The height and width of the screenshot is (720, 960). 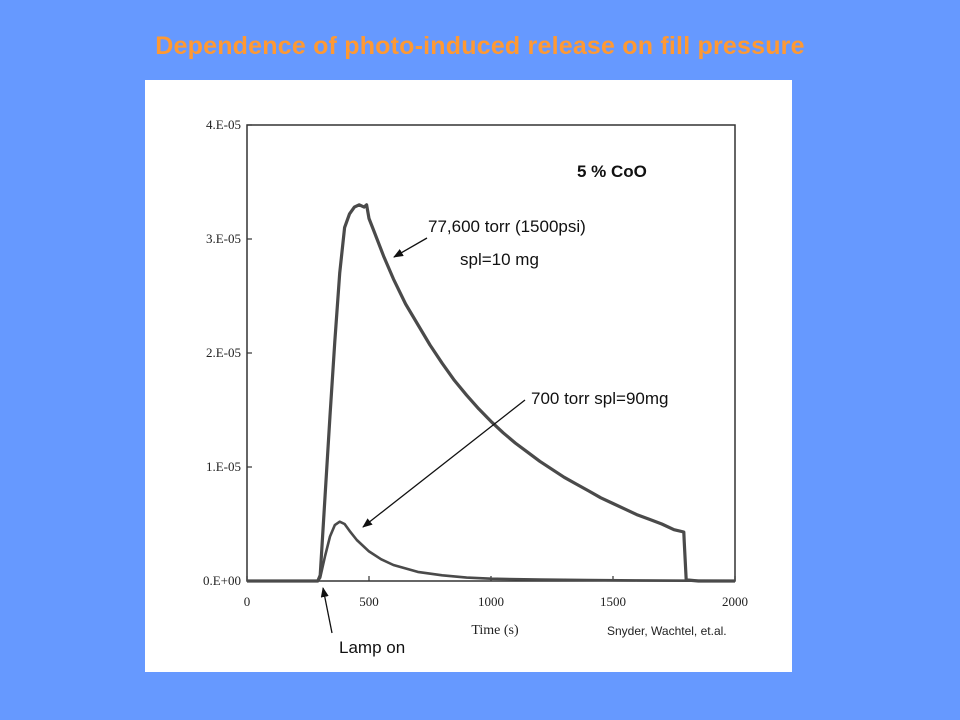 I want to click on y-tick-label: 3.E-05, so click(x=223, y=238).